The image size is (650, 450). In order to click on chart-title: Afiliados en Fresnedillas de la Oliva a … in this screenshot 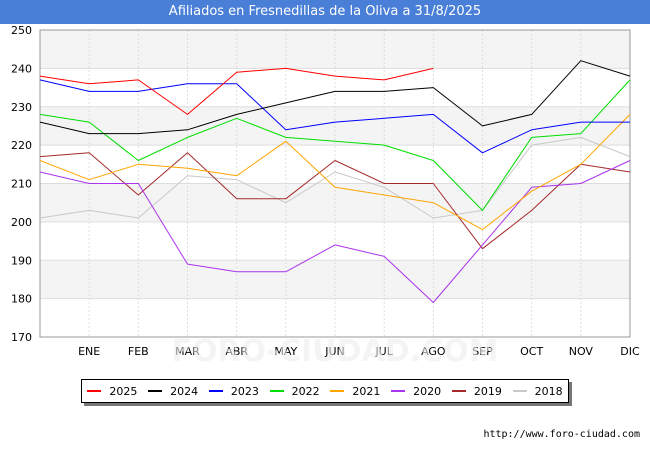, I will do `click(325, 12)`.